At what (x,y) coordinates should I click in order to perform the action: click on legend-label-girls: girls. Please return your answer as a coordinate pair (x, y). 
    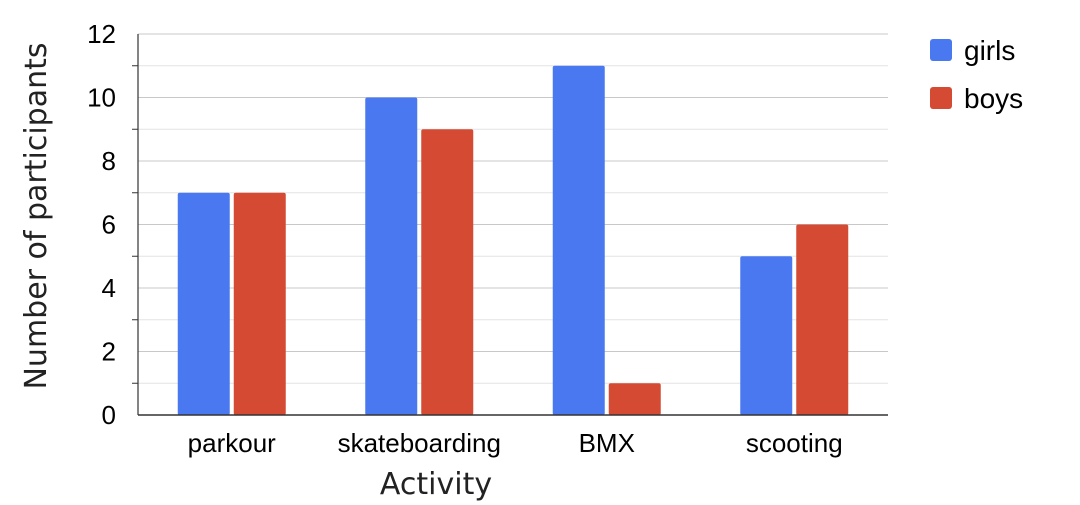
    Looking at the image, I should click on (989, 50).